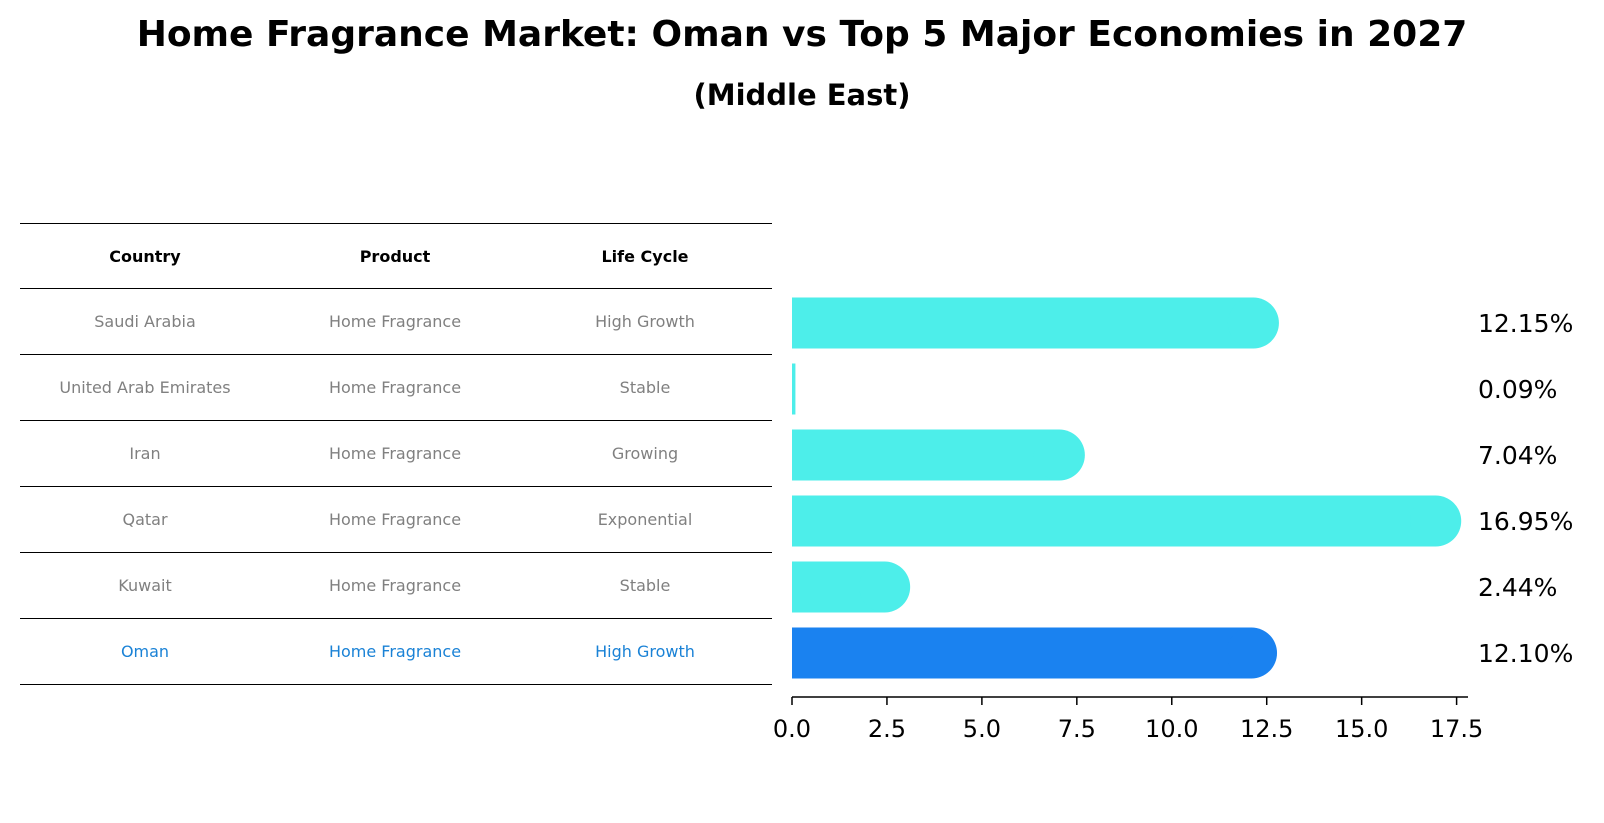 The image size is (1604, 823). Describe the element at coordinates (887, 729) in the screenshot. I see `x-tick-label: 2.5` at that location.